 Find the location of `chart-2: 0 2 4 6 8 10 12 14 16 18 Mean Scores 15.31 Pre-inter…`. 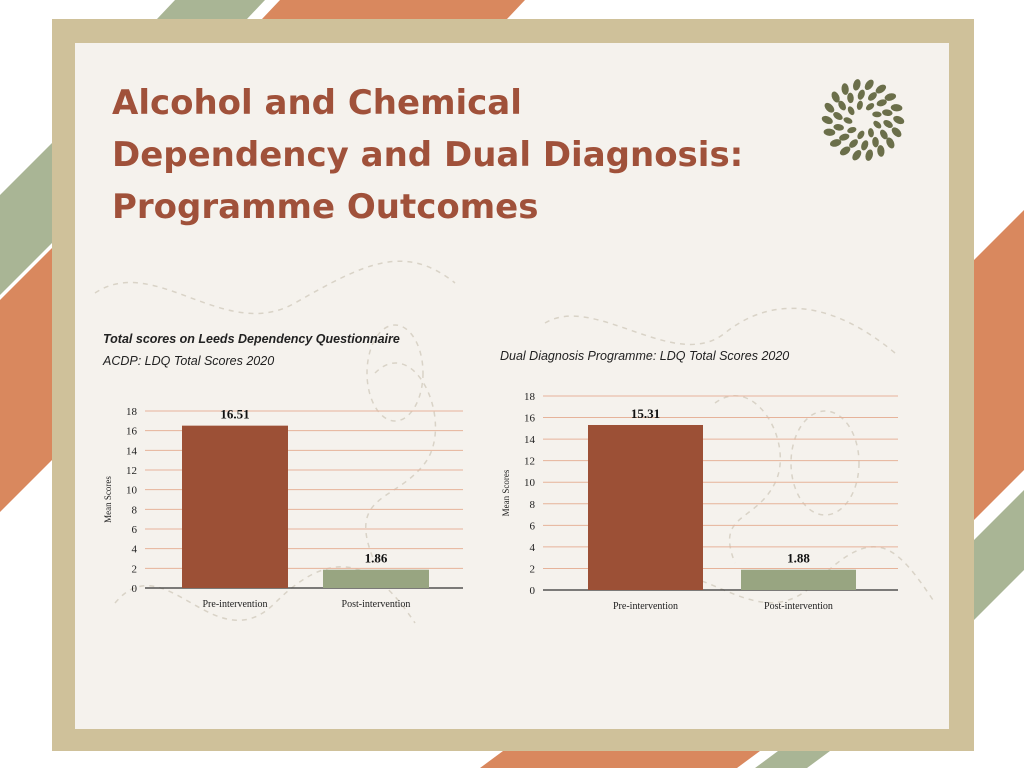

chart-2: 0 2 4 6 8 10 12 14 16 18 Mean Scores 15.31 Pre-inter… is located at coordinates (699, 501).